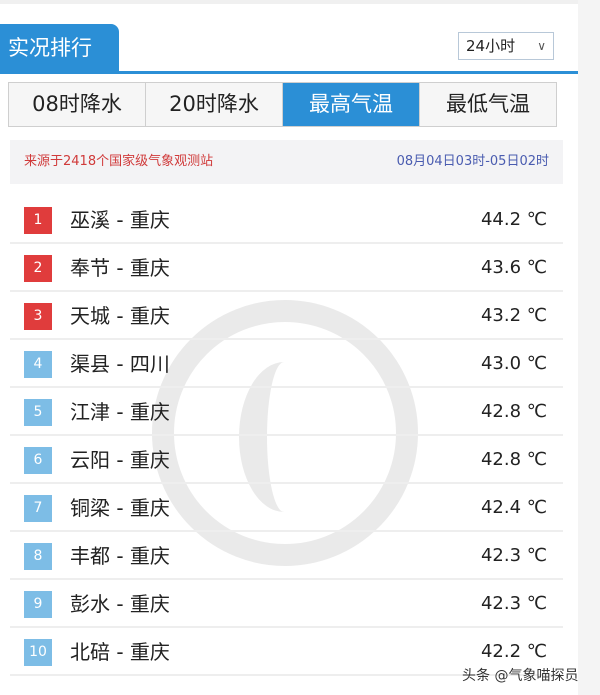 The image size is (600, 695). Describe the element at coordinates (59, 48) in the screenshot. I see `page-title: 实况排行` at that location.